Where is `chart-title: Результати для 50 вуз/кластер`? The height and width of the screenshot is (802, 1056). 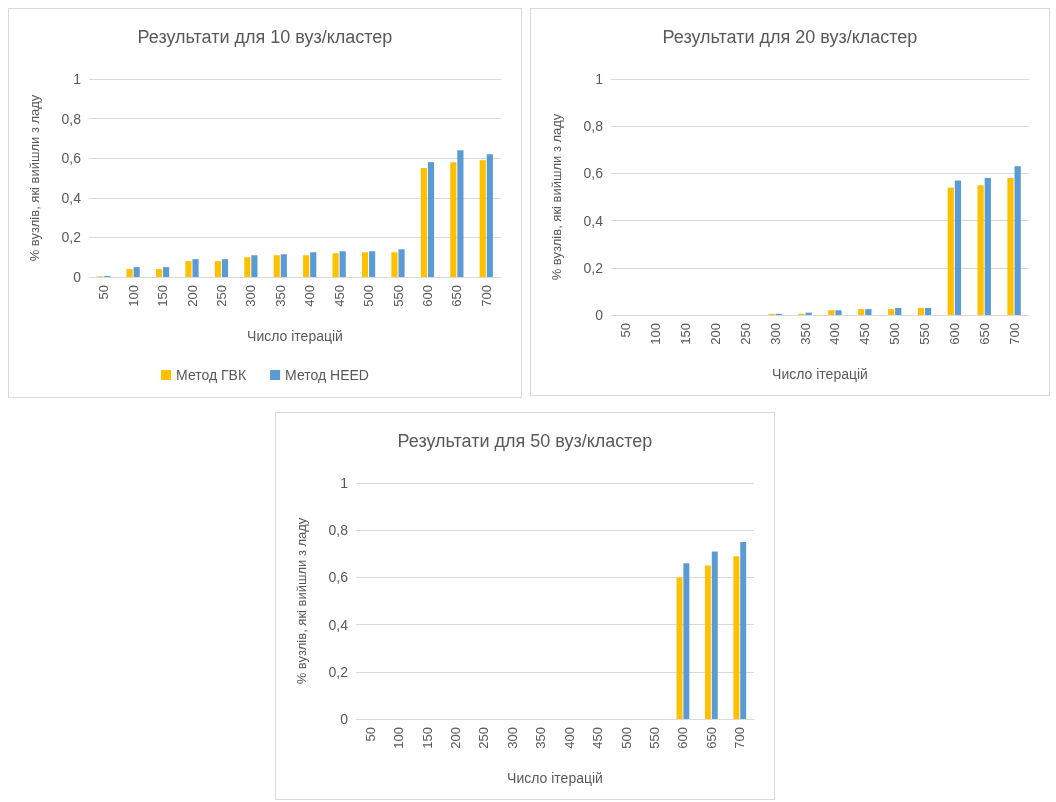
chart-title: Результати для 50 вуз/кластер is located at coordinates (525, 441).